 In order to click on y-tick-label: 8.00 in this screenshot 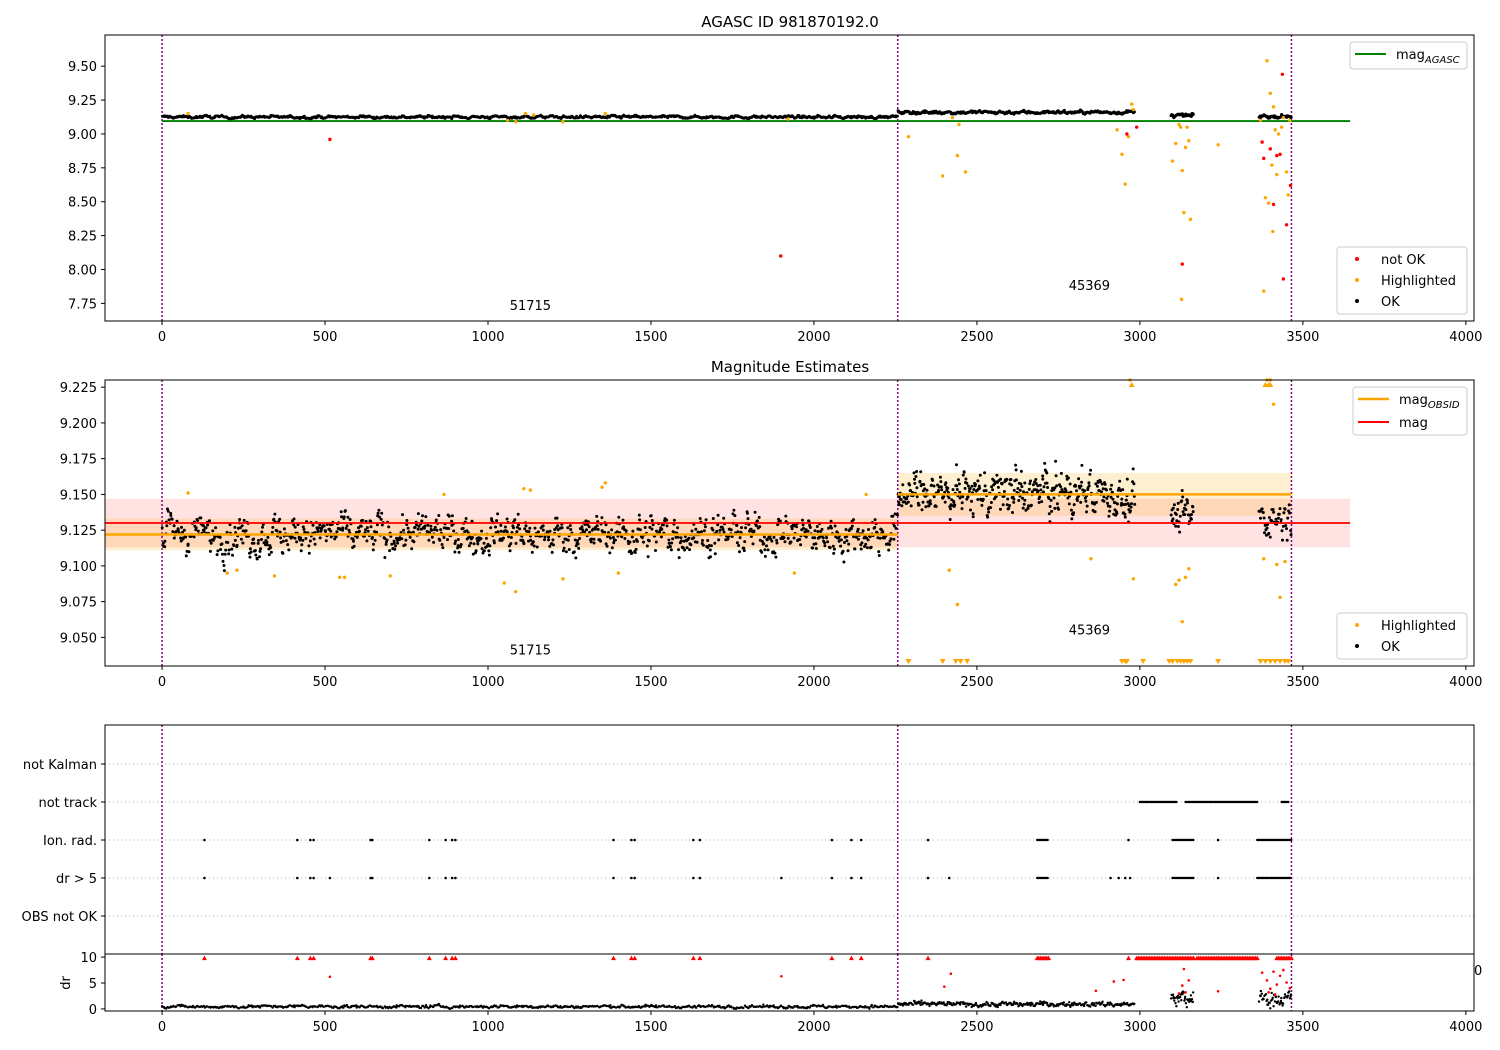, I will do `click(82, 270)`.